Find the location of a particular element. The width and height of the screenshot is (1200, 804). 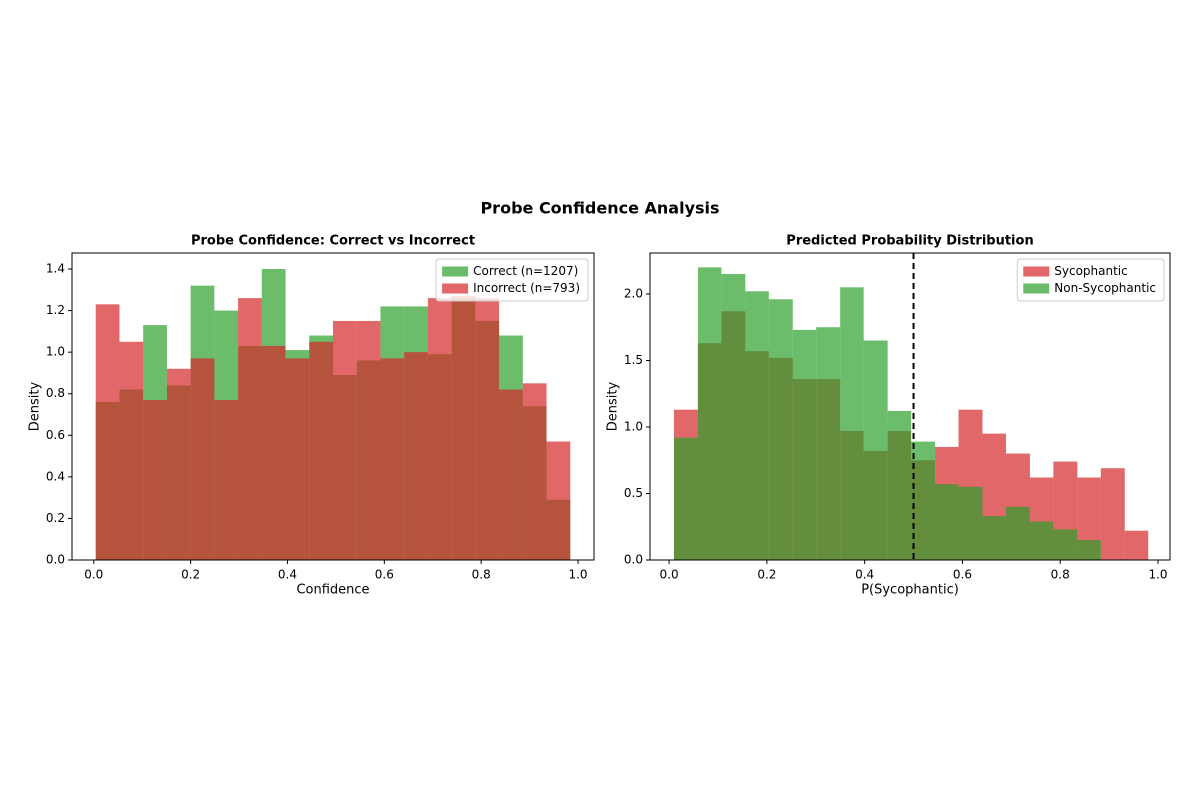

y-tick-label: 1.5 is located at coordinates (633, 360).